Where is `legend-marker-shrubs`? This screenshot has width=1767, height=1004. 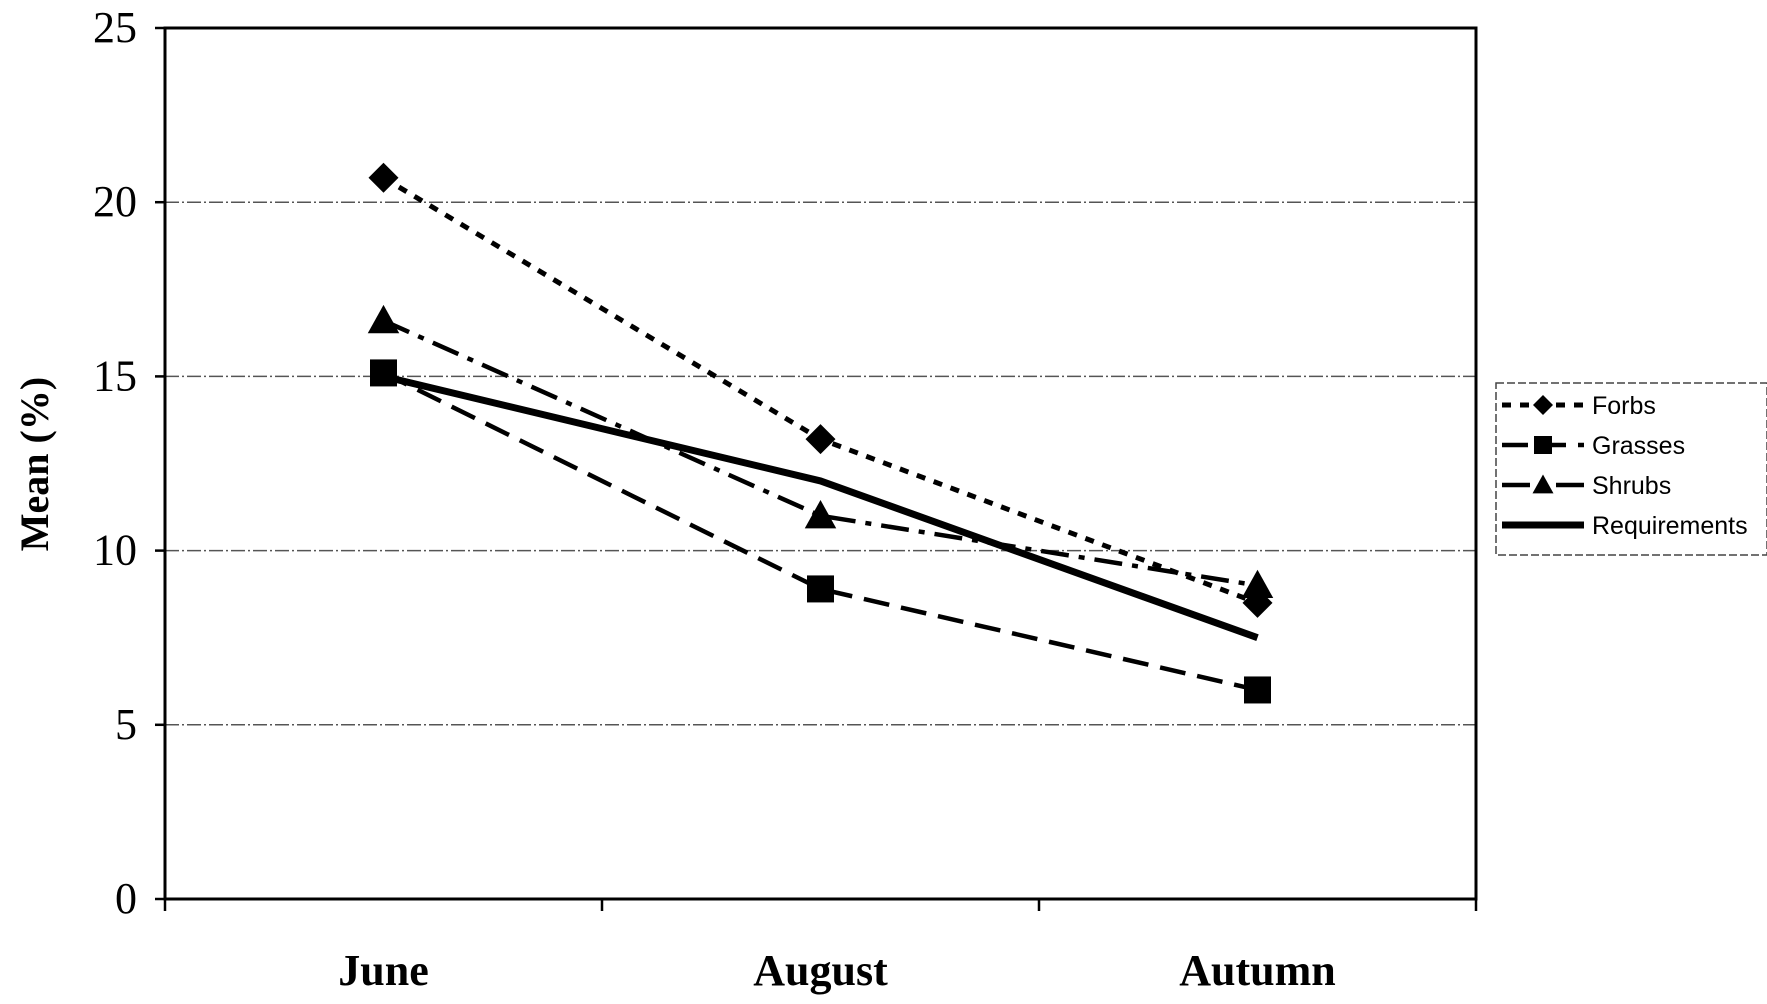
legend-marker-shrubs is located at coordinates (1543, 484).